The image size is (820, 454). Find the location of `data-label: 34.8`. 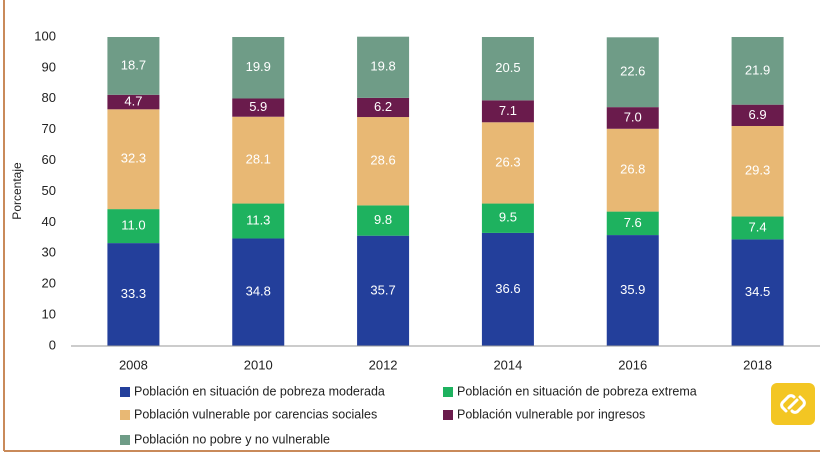

data-label: 34.8 is located at coordinates (258, 291).